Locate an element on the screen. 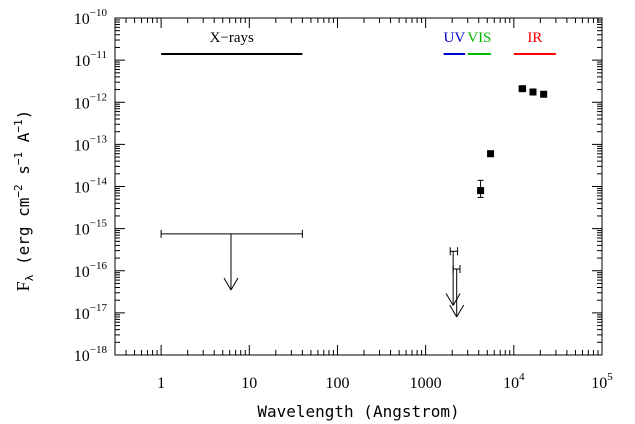  y-tick-label: 10−17 is located at coordinates (91, 312).